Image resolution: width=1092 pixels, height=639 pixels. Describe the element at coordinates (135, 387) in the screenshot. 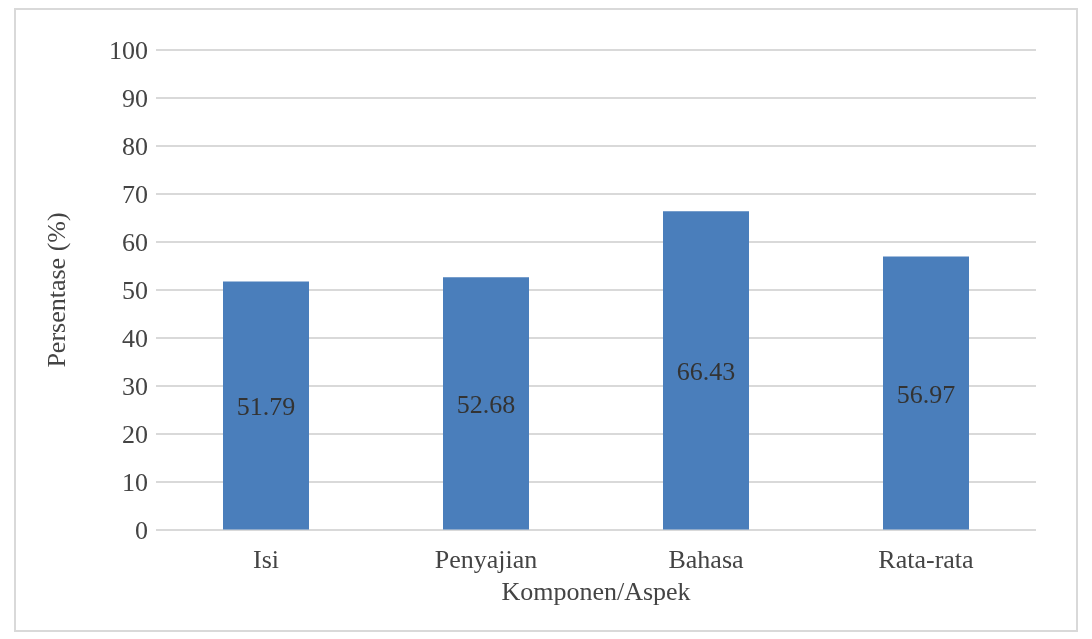

I see `y-tick-label: 30` at that location.